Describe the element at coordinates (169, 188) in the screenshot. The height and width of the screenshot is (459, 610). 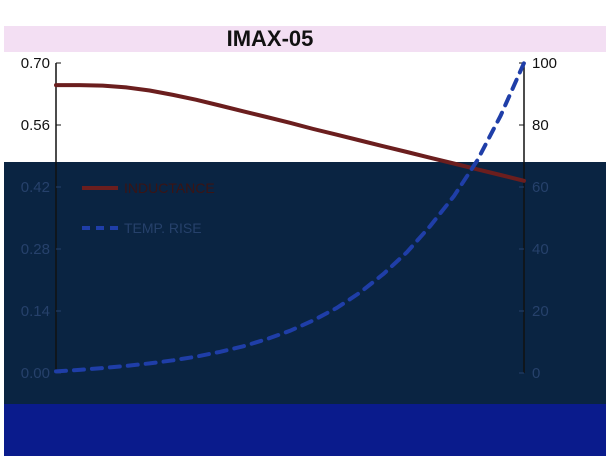
I see `legend-label-0: INDUCTANCE` at that location.